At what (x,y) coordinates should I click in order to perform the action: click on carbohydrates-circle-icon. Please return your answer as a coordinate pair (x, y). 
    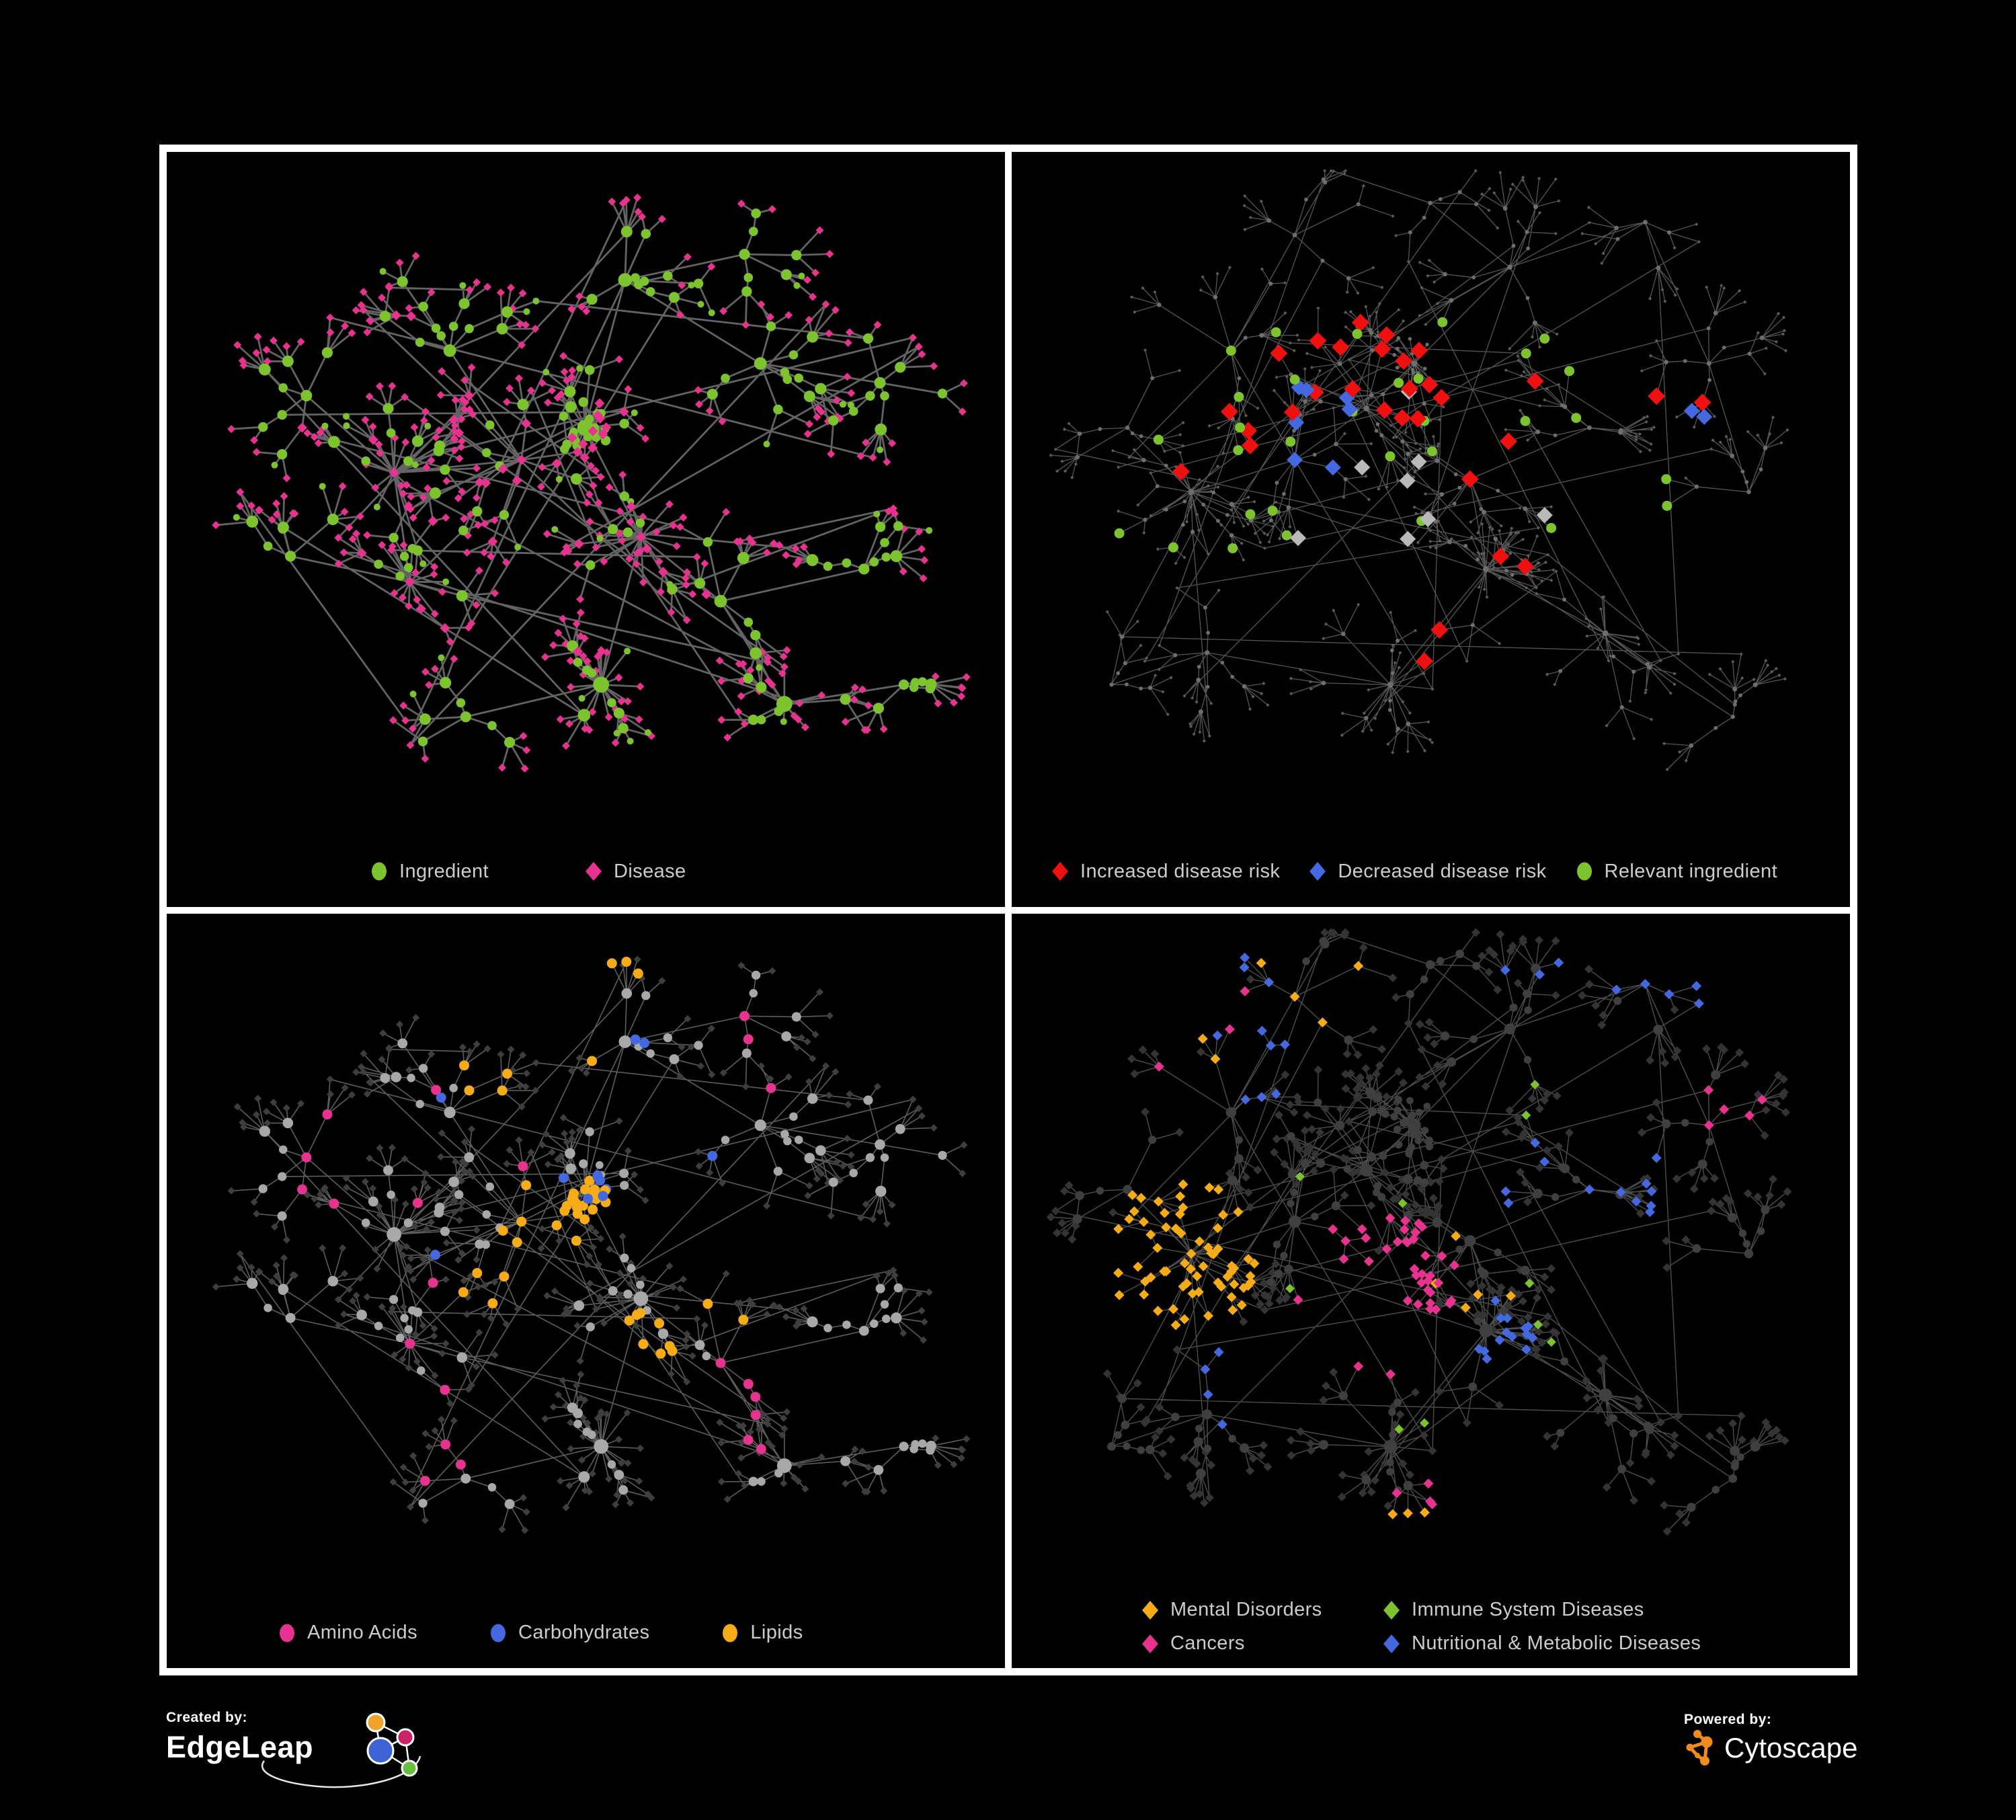
    Looking at the image, I should click on (498, 1633).